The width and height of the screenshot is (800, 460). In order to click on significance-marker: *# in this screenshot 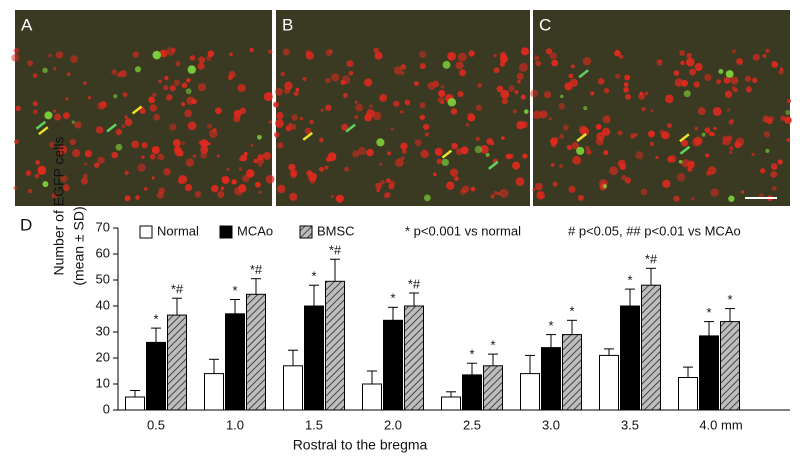, I will do `click(335, 250)`.